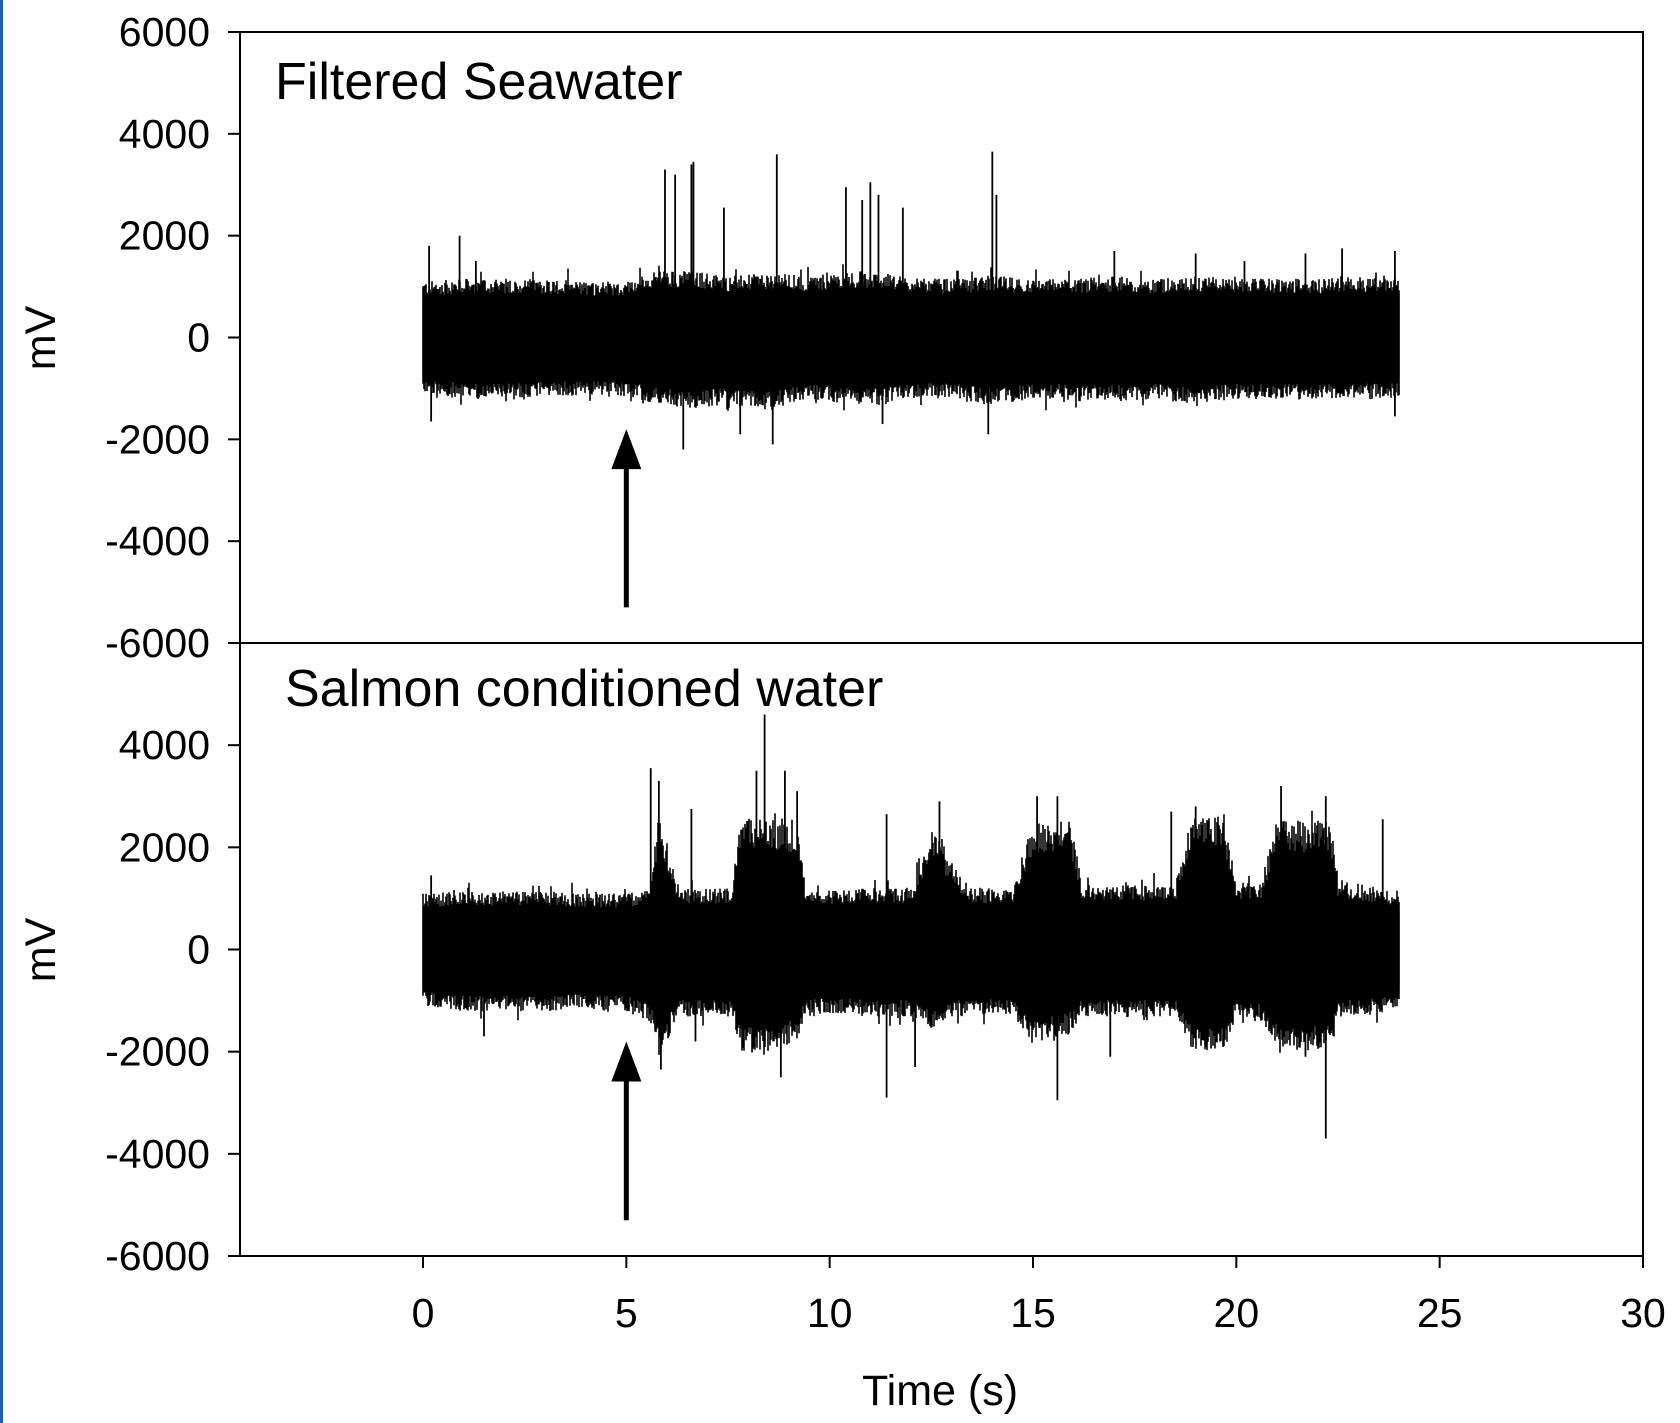 The width and height of the screenshot is (1680, 1423). What do you see at coordinates (1, 711) in the screenshot?
I see `left-edge-bar` at bounding box center [1, 711].